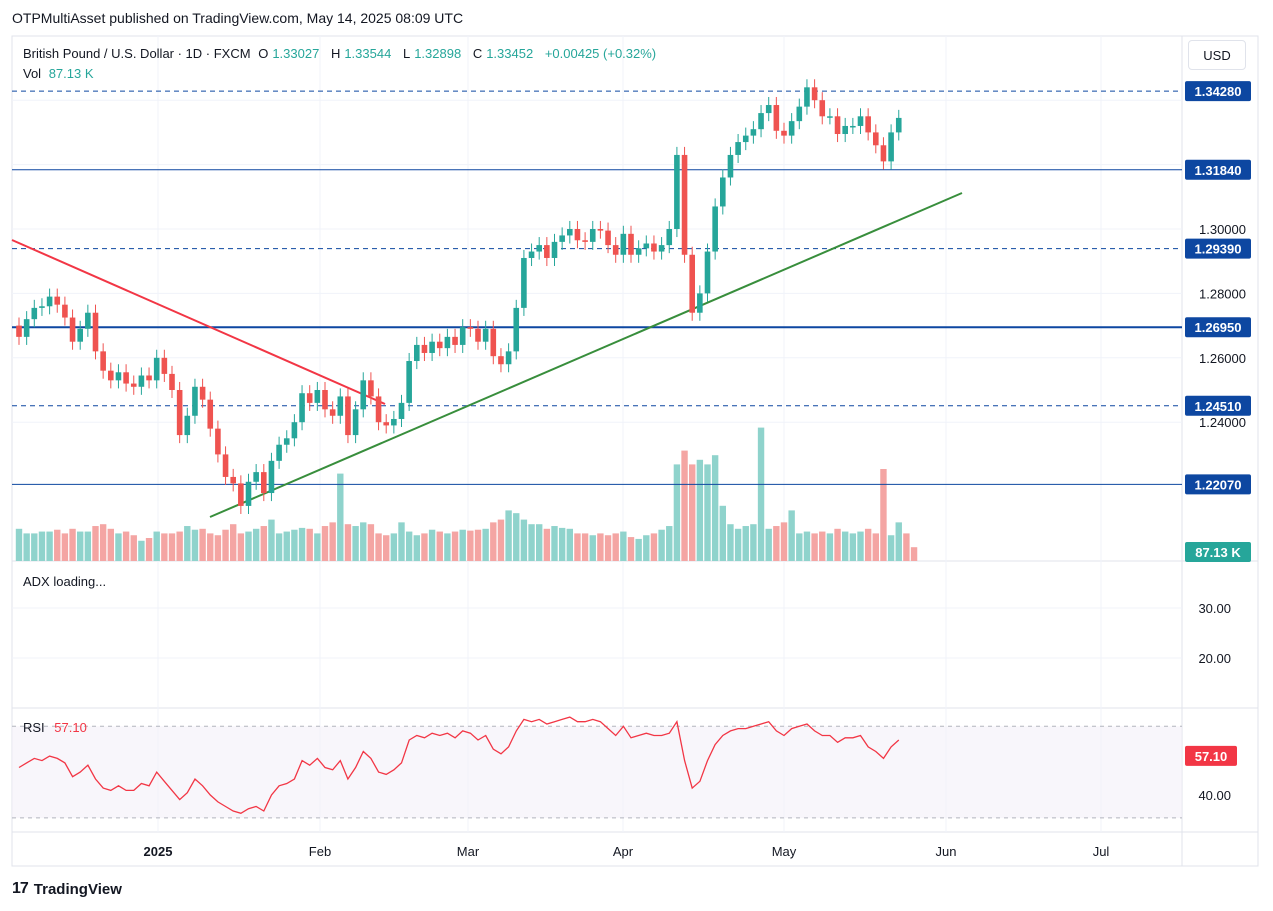 The height and width of the screenshot is (911, 1273). What do you see at coordinates (1218, 91) in the screenshot?
I see `level-price-label: 1.34280` at bounding box center [1218, 91].